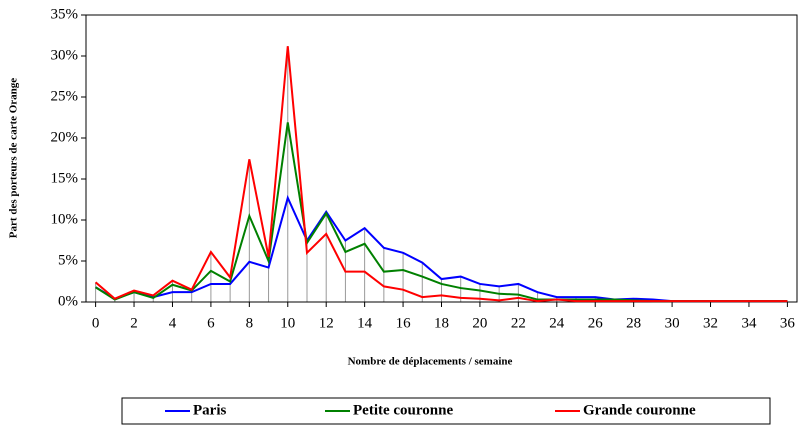 The image size is (800, 425). I want to click on y-tick-label: 30%, so click(65, 55).